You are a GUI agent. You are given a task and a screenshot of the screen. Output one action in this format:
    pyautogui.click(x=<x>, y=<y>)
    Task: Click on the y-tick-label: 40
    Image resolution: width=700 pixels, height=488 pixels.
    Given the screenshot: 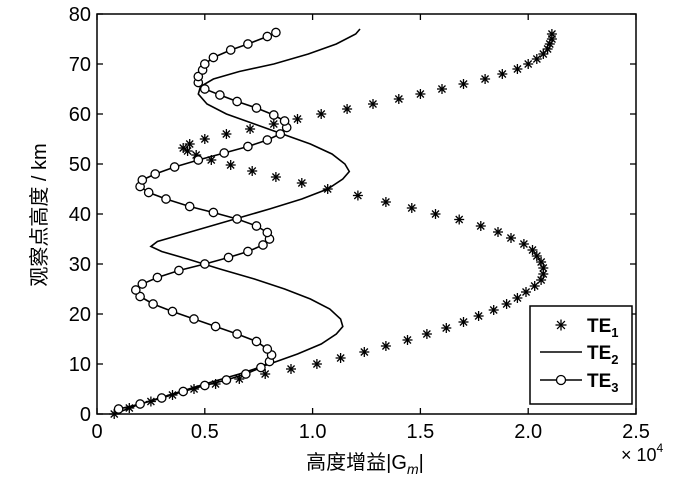 What is the action you would take?
    pyautogui.click(x=80, y=215)
    